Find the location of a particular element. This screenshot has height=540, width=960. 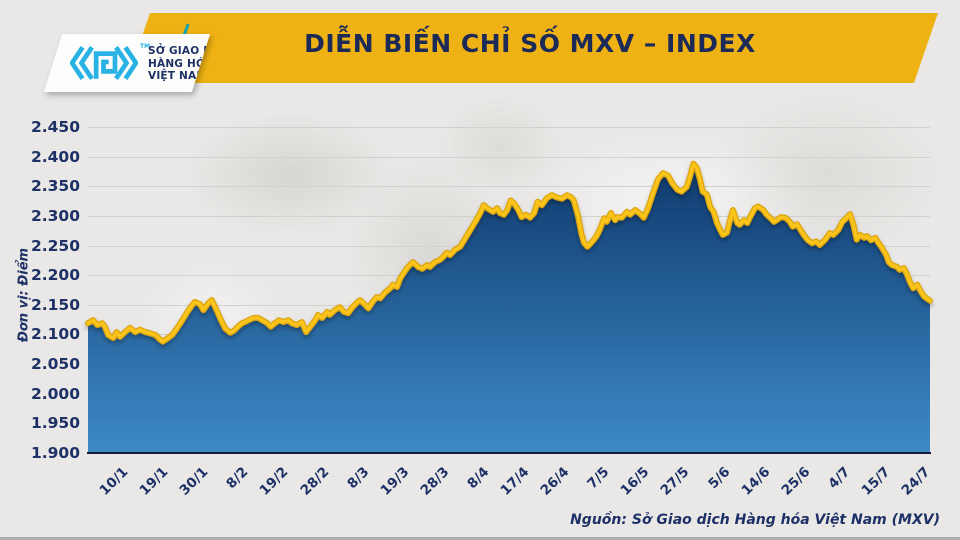

y-tick-label: 1.950 is located at coordinates (55, 423).